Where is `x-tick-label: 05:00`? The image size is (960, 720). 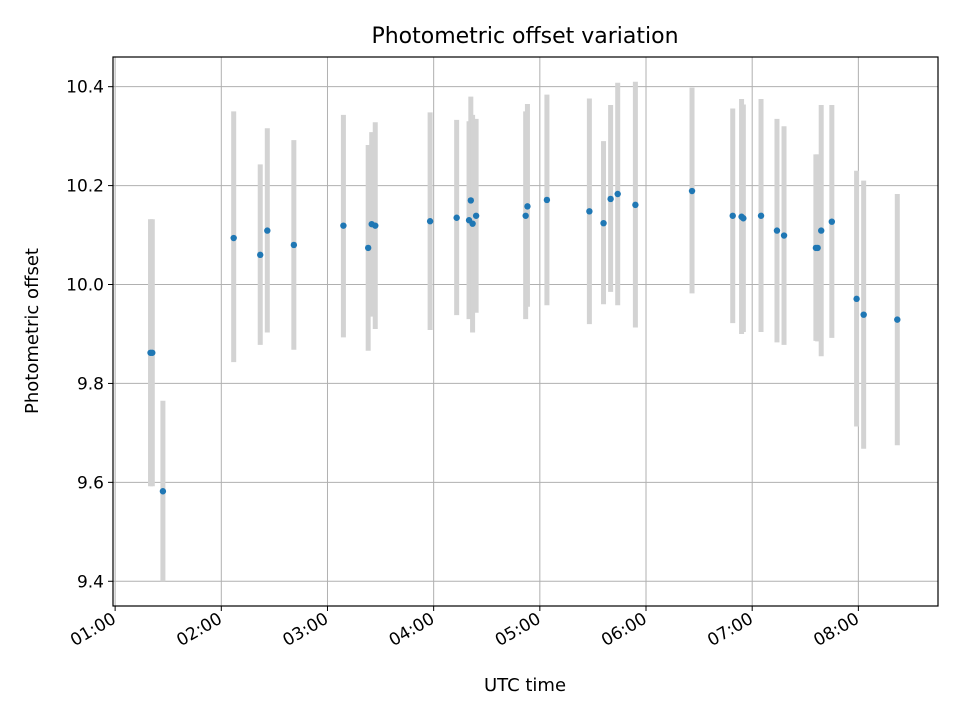 x-tick-label: 05:00 is located at coordinates (518, 630).